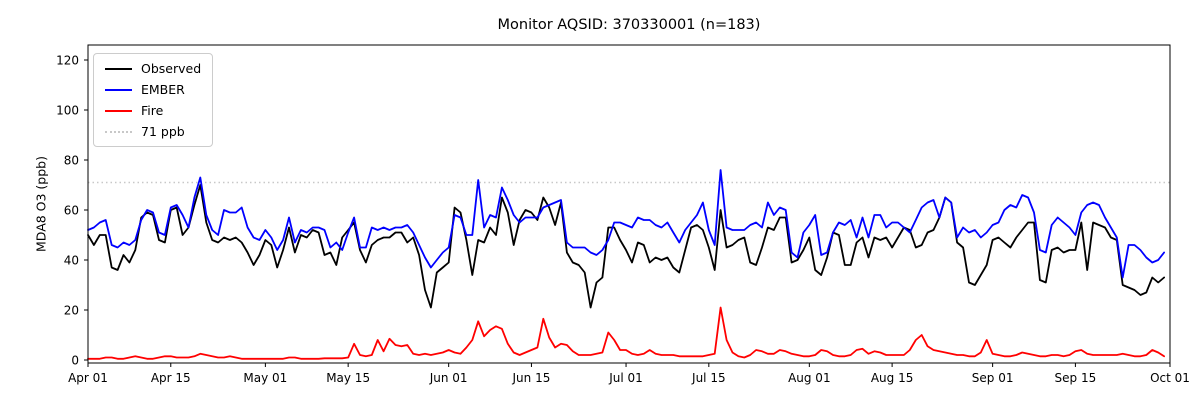 Image resolution: width=1200 pixels, height=400 pixels. I want to click on x-tick-label: Jul 15, so click(708, 378).